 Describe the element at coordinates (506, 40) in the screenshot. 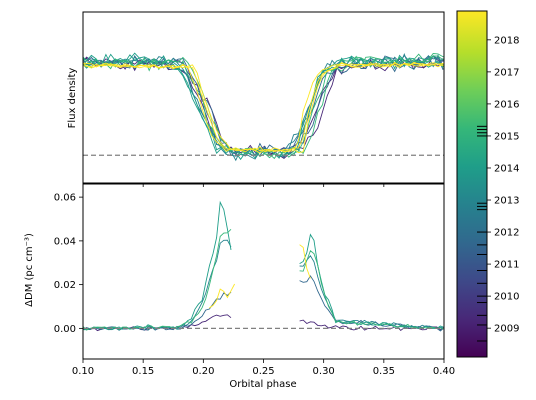

I see `colorbar-tick-label: 2018` at that location.